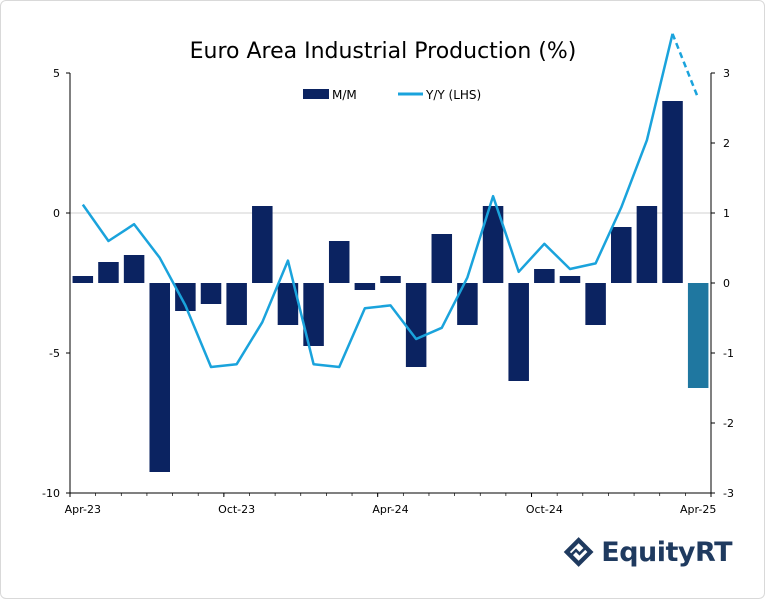 Image resolution: width=765 pixels, height=599 pixels. What do you see at coordinates (56, 213) in the screenshot?
I see `left-axis-tick-label: 0` at bounding box center [56, 213].